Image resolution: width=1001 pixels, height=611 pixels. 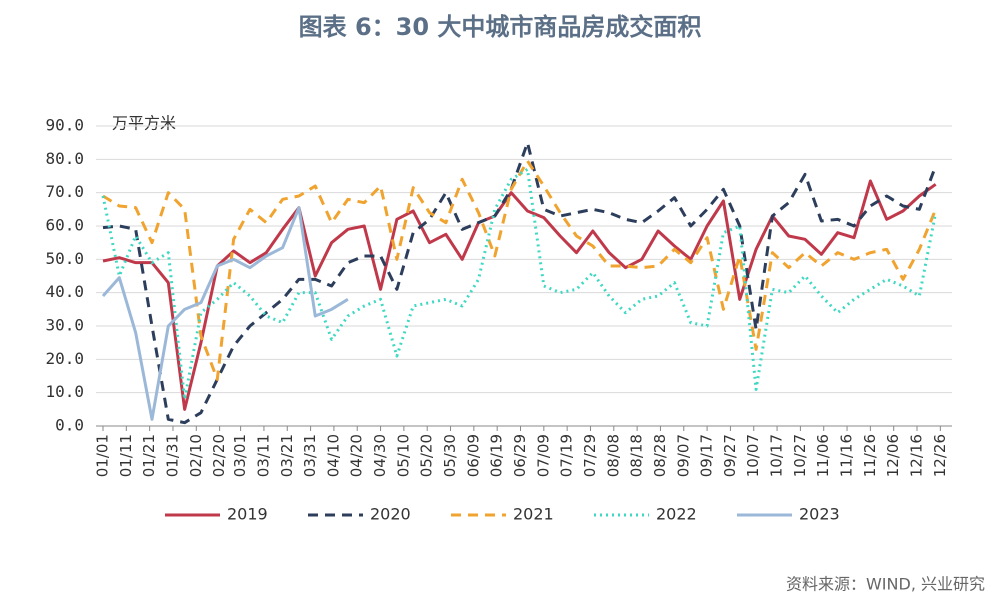 I want to click on y-tick-label: 60.0, so click(x=64, y=225).